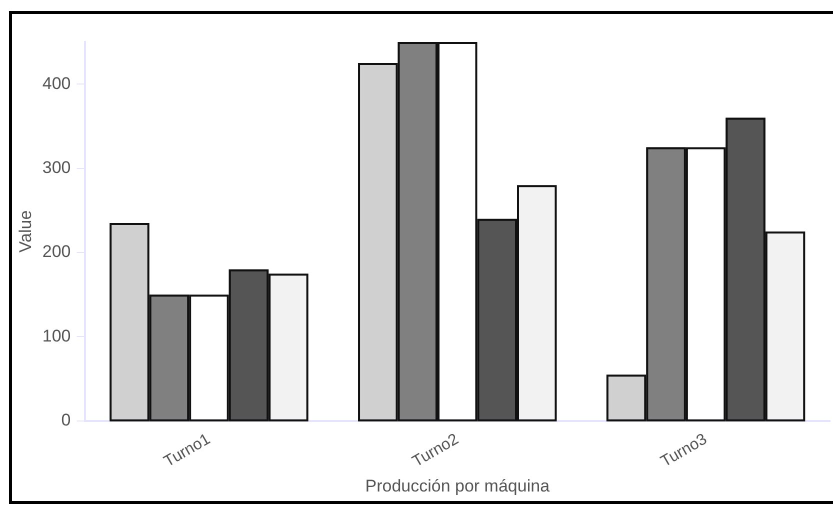 The width and height of the screenshot is (833, 506). I want to click on y-tick-label: 0, so click(66, 420).